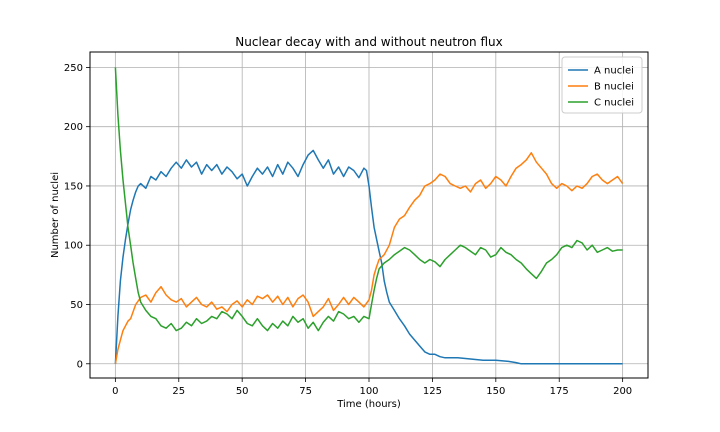  Describe the element at coordinates (432, 391) in the screenshot. I see `x-tick-label: 125` at that location.